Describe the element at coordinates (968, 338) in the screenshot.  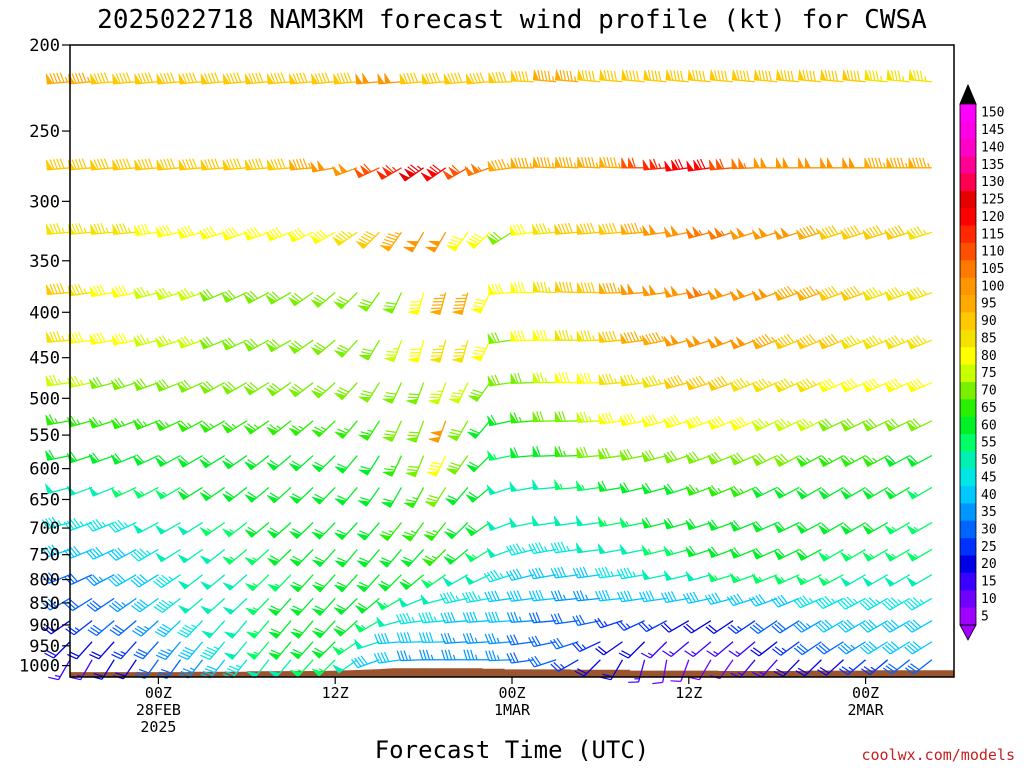
I see `colorbar-swatch` at that location.